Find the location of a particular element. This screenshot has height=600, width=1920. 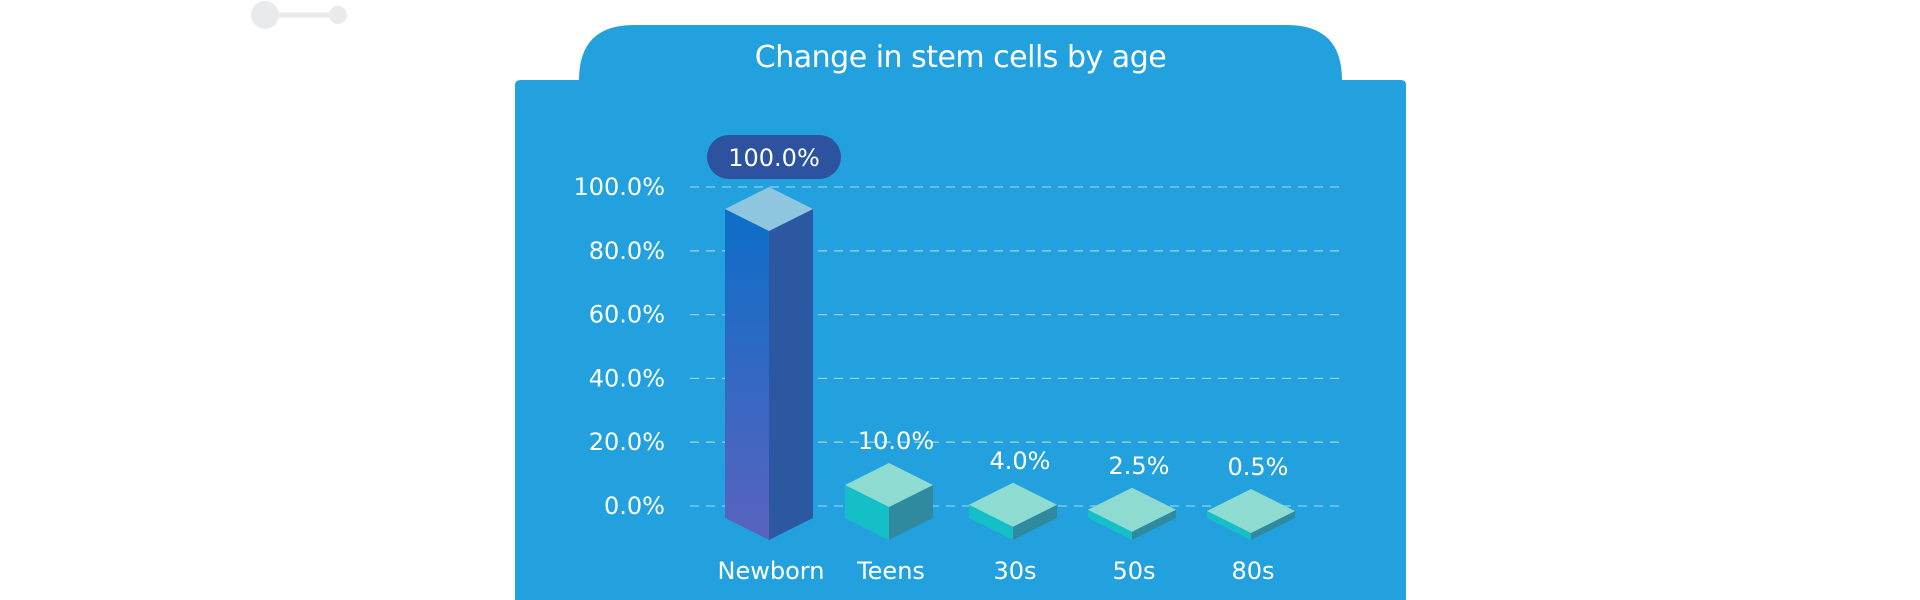

y-tick-label: 60.0% is located at coordinates (627, 315).